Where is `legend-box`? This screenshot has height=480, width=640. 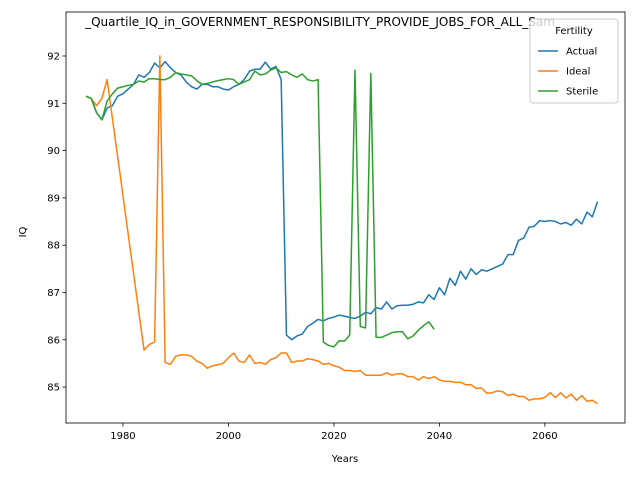 legend-box is located at coordinates (574, 61).